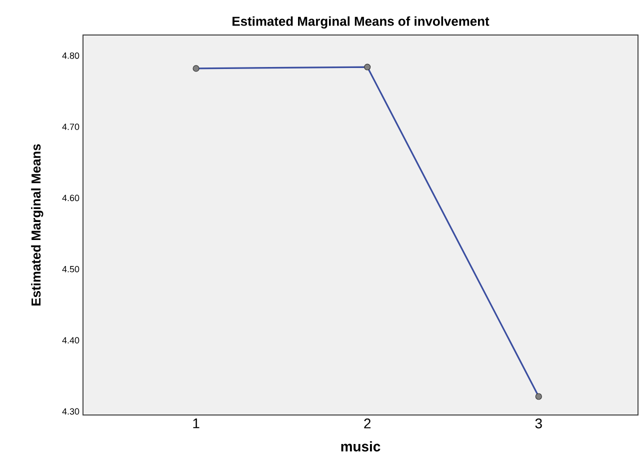 The height and width of the screenshot is (473, 642). What do you see at coordinates (71, 55) in the screenshot?
I see `y-tick-label: 4.80` at bounding box center [71, 55].